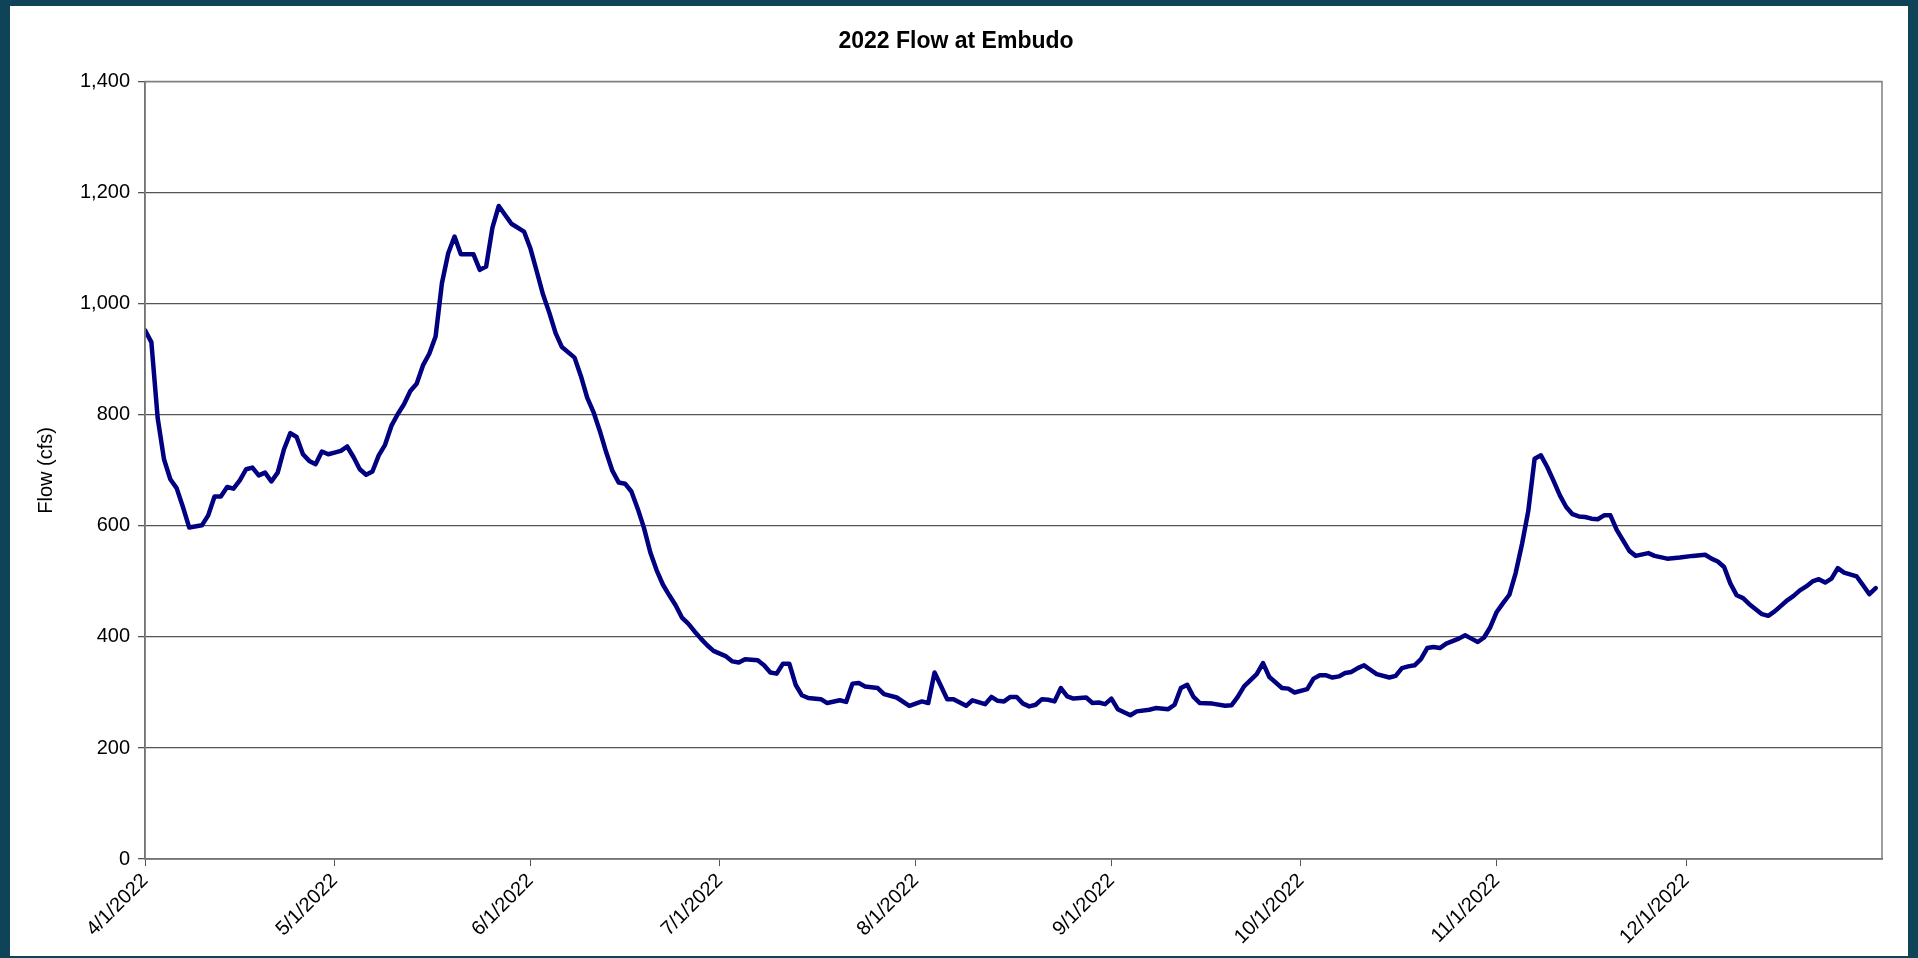  What do you see at coordinates (105, 191) in the screenshot?
I see `y-tick-label: 1,200` at bounding box center [105, 191].